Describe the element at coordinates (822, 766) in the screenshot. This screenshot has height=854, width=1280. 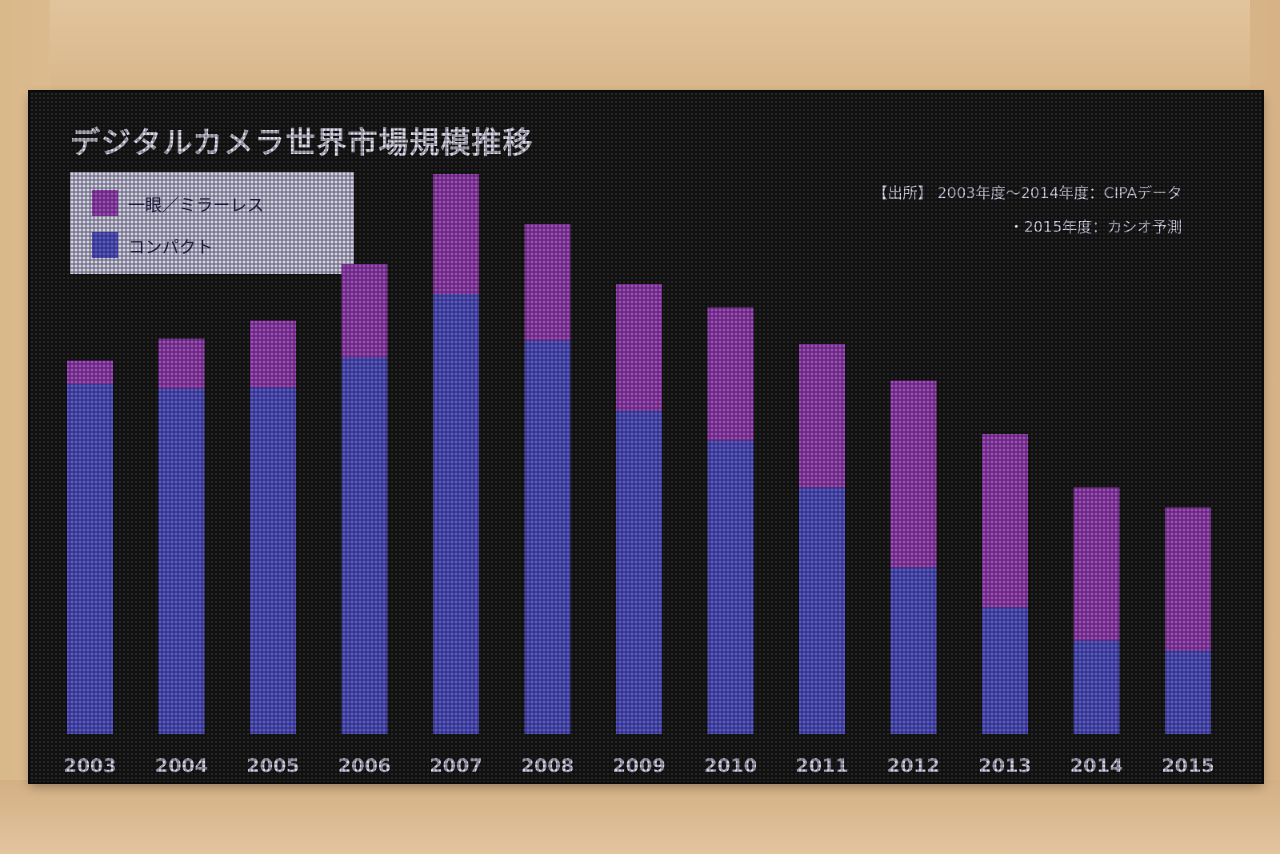
I see `x-tick-label-2011: 2011` at that location.